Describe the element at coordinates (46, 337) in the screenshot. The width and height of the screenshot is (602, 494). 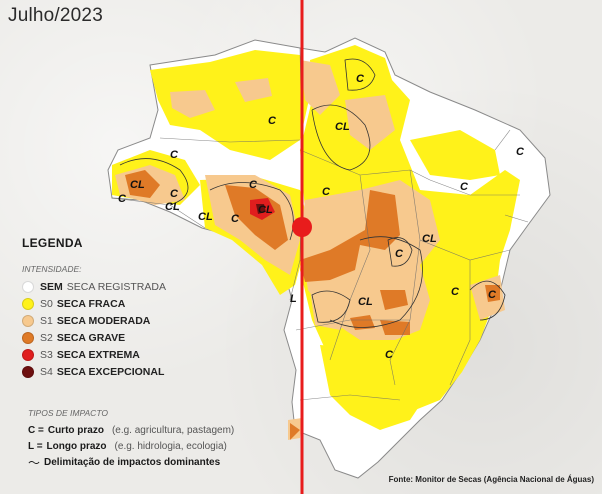
I see `level-code: S2` at that location.